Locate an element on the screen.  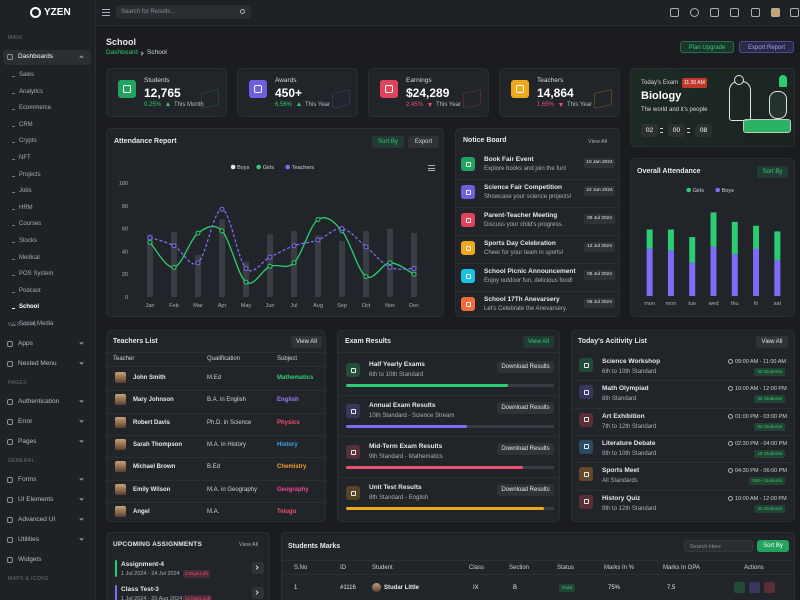
trend-arrow is located at coordinates (430, 105).